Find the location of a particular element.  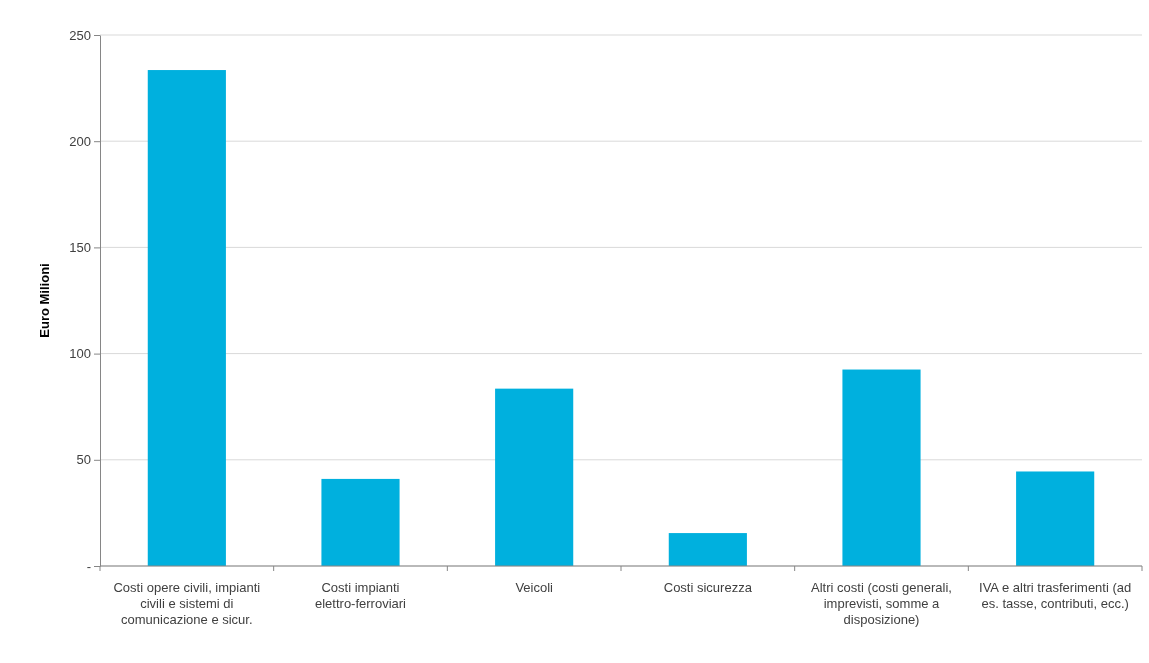

y-tick-label: 250 is located at coordinates (80, 35).